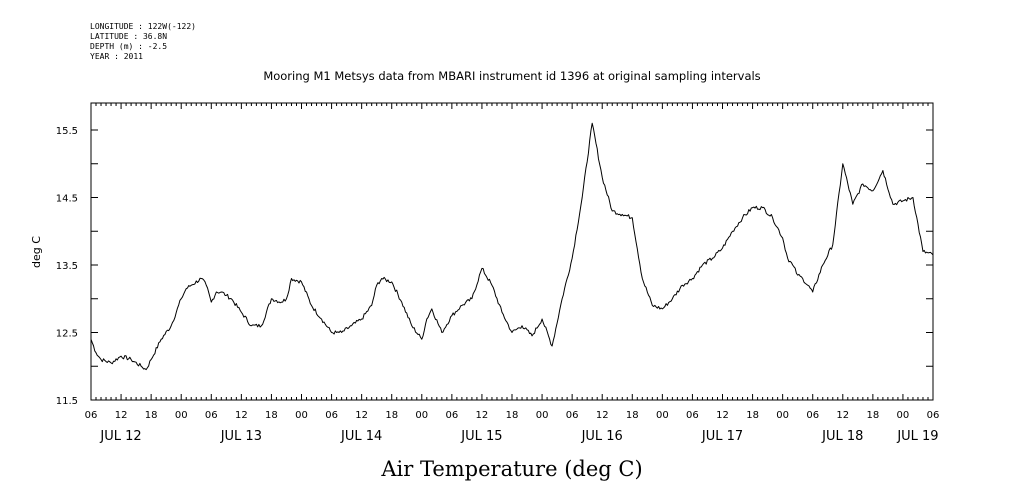 The width and height of the screenshot is (1009, 504). Describe the element at coordinates (128, 36) in the screenshot. I see `latitude-text: LATITUDE : 36.8N` at that location.